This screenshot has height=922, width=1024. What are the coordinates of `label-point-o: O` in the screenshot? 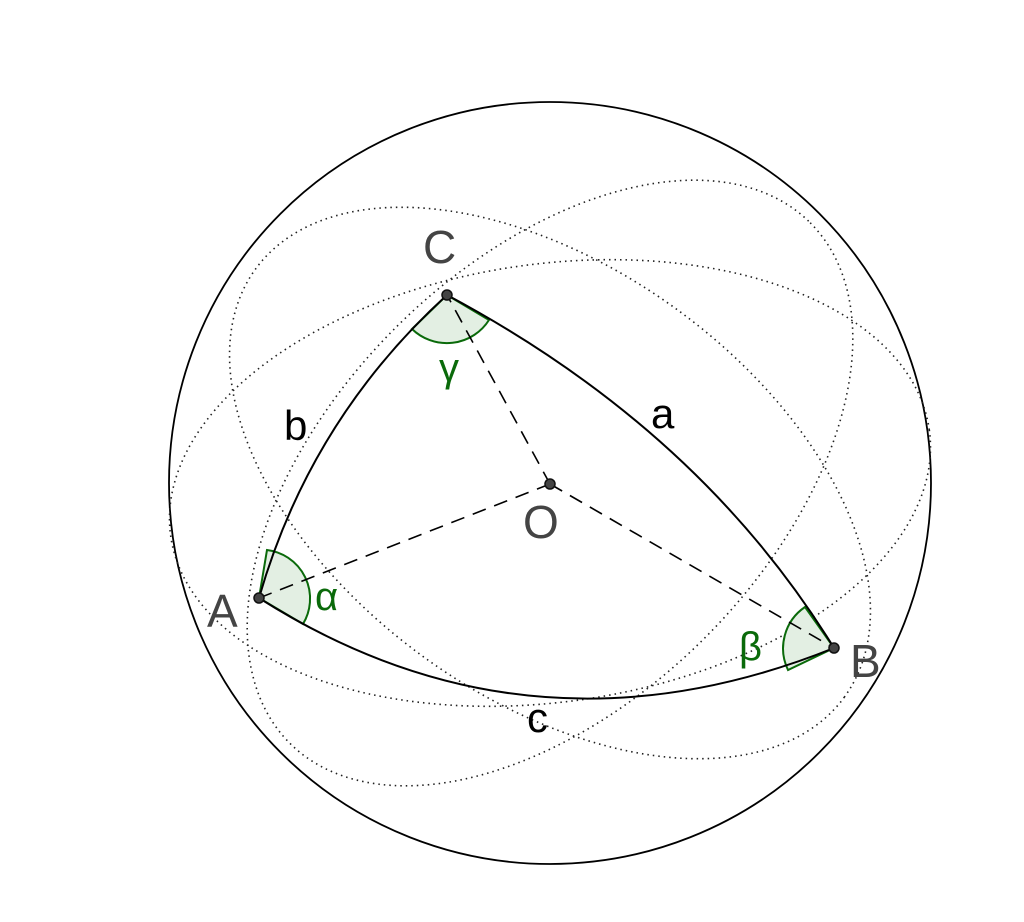 It's located at (541, 522).